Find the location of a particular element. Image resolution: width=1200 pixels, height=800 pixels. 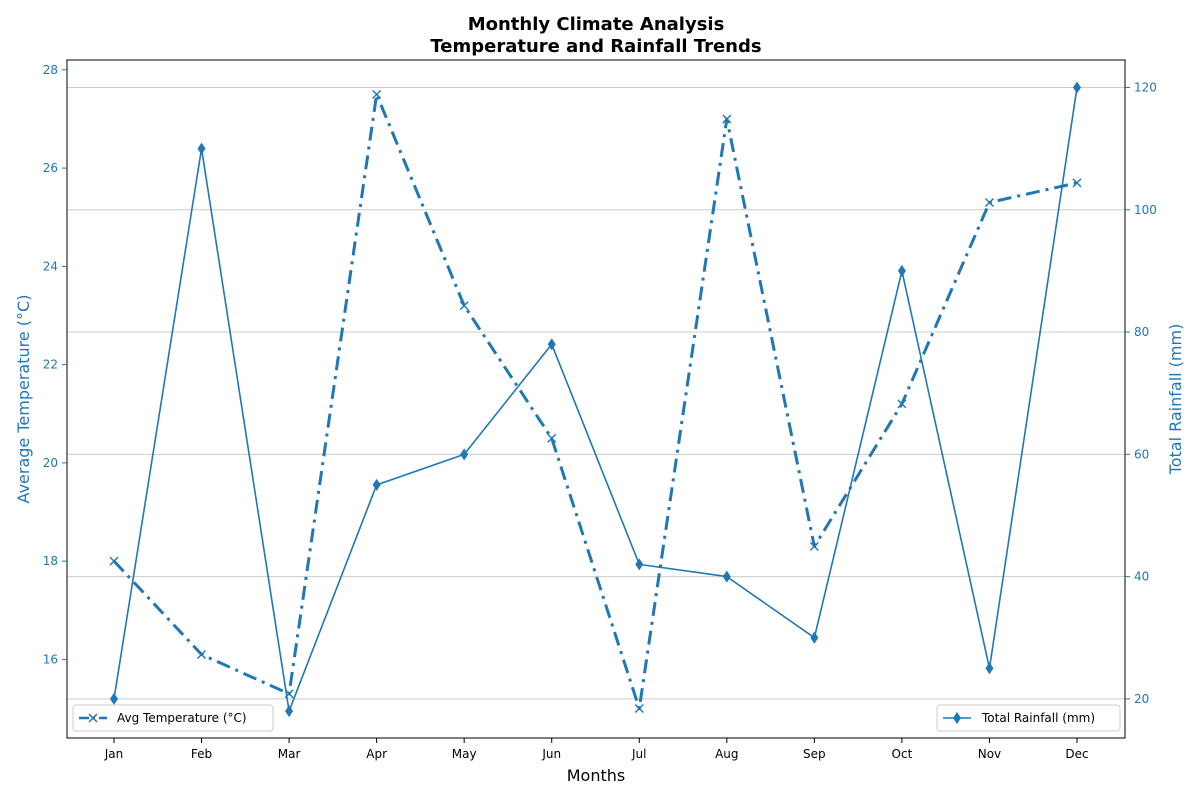

x-tick-label: May is located at coordinates (464, 754).